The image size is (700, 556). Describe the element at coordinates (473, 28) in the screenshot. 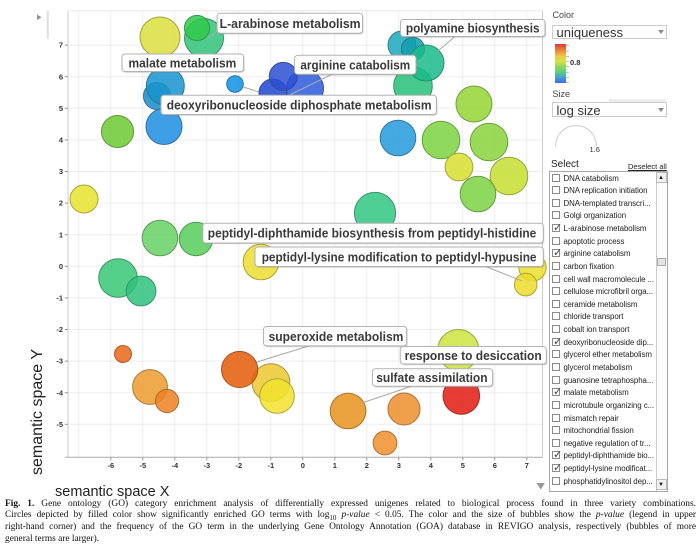

I see `svg-text: polyamine biosynthesis` at that location.